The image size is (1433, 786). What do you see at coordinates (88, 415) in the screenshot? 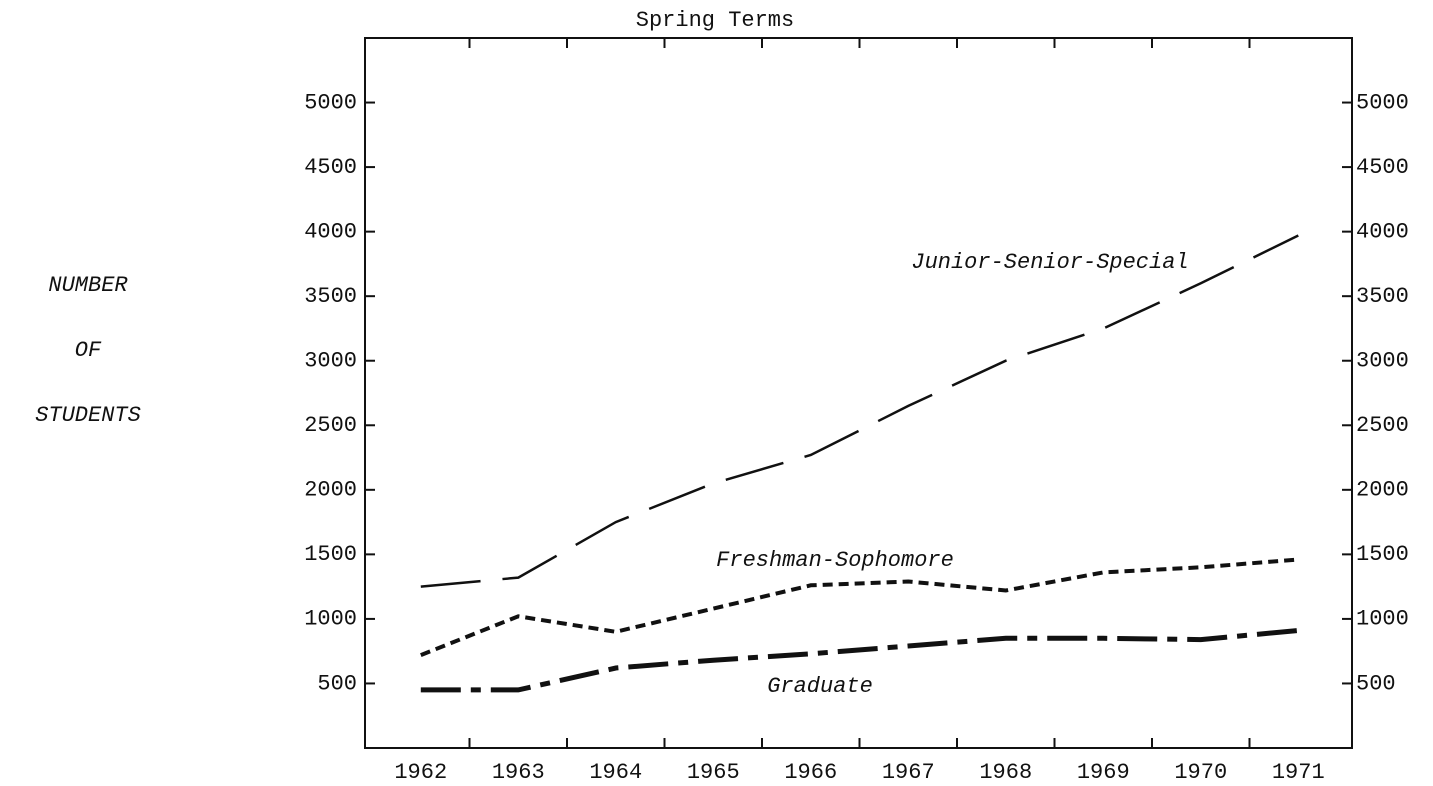
I see `y-axis-label: STUDENTS` at bounding box center [88, 415].